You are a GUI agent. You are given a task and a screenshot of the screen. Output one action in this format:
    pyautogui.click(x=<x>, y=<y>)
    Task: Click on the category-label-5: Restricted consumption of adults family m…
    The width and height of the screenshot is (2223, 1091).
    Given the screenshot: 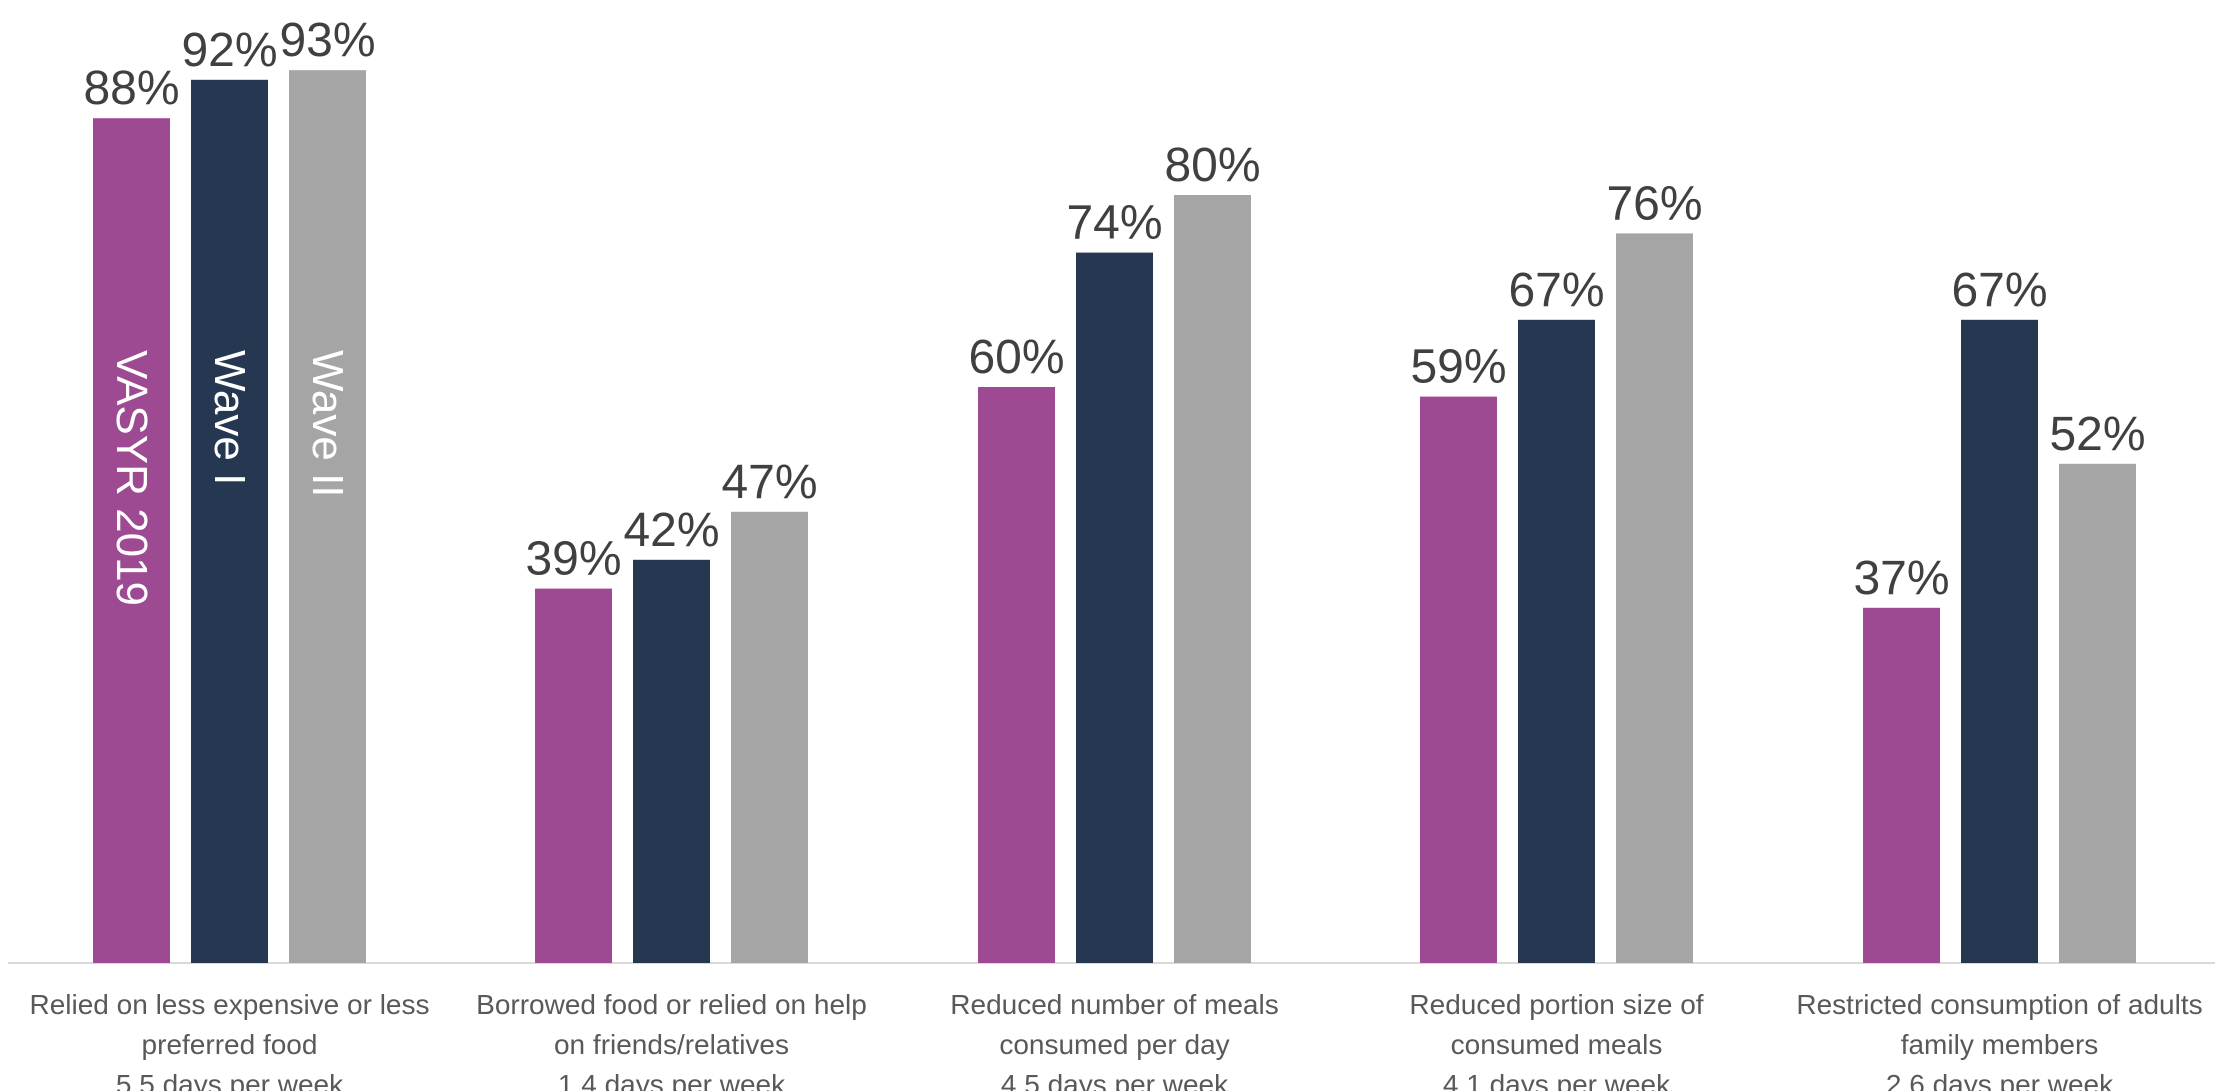 What is the action you would take?
    pyautogui.click(x=1999, y=1040)
    